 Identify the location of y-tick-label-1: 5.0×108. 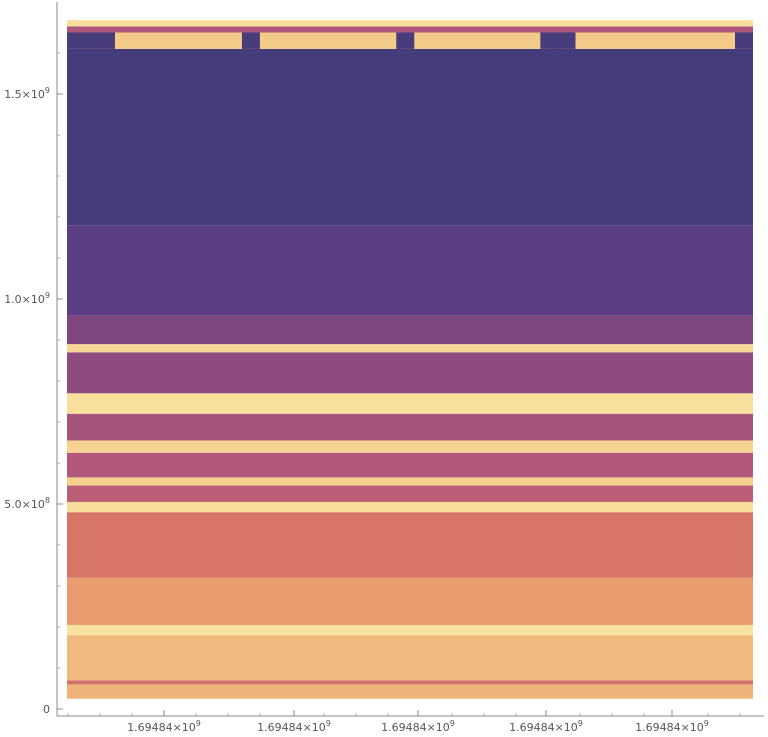
(27, 503).